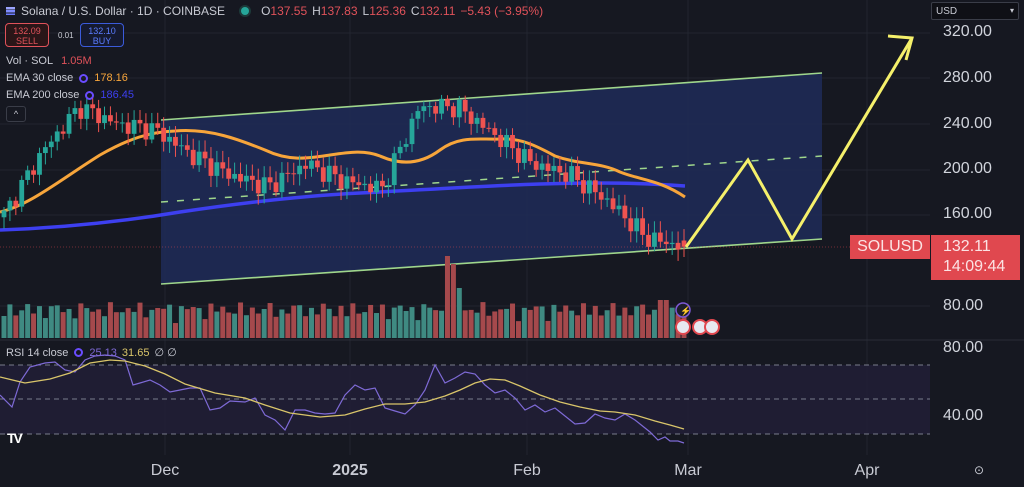 This screenshot has height=487, width=1024. Describe the element at coordinates (967, 31) in the screenshot. I see `price-axis-label: 320.00` at that location.